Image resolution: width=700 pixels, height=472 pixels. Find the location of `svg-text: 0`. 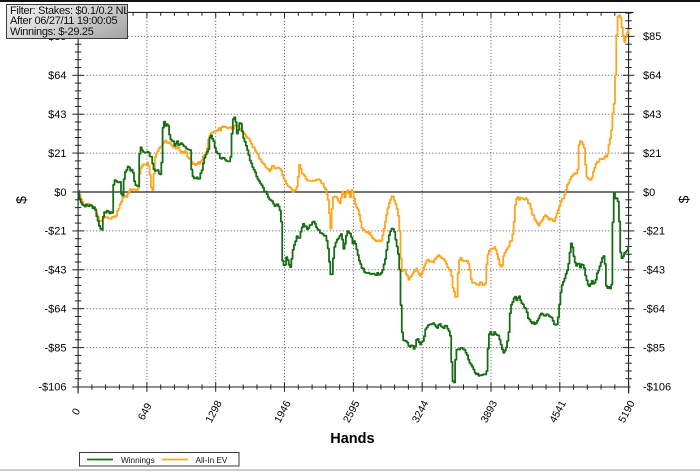

svg-text: 0 is located at coordinates (76, 411).